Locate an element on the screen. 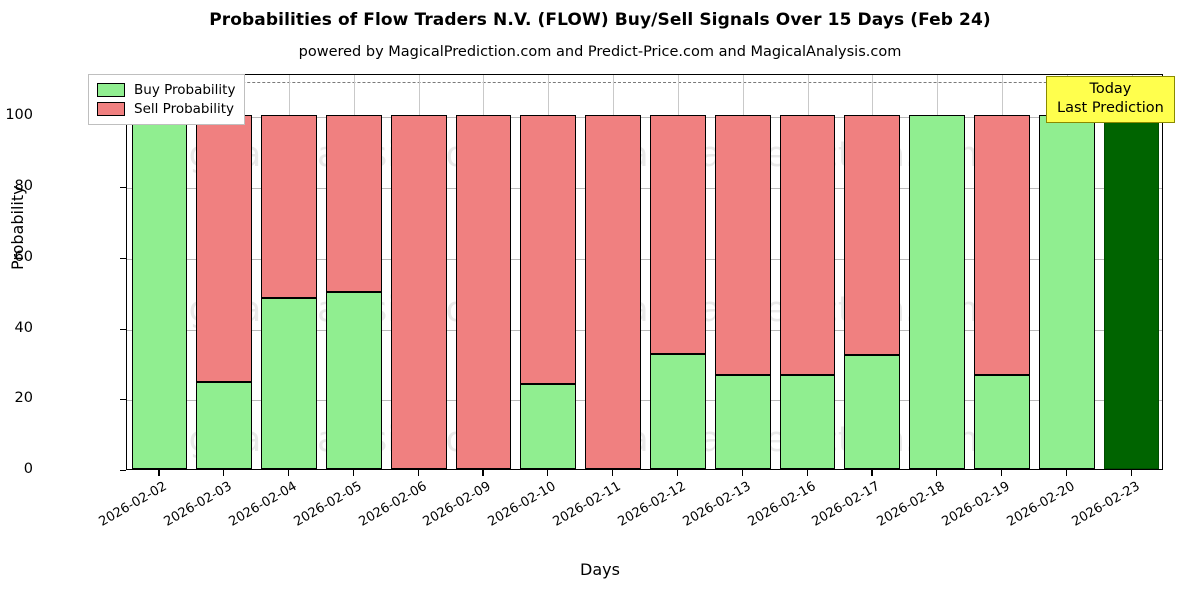  legend-label-sell: Sell Probability is located at coordinates (184, 108).